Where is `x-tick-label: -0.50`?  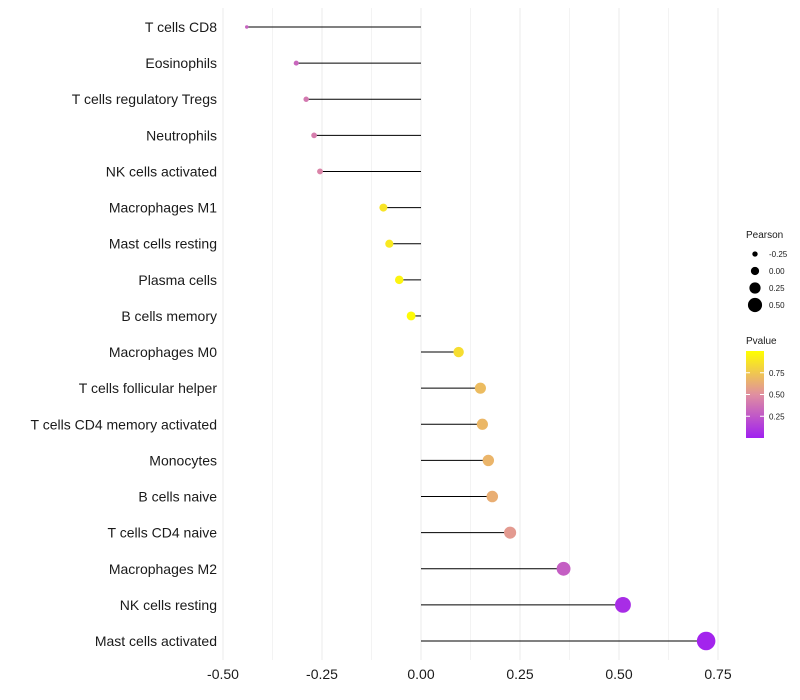 x-tick-label: -0.50 is located at coordinates (223, 674).